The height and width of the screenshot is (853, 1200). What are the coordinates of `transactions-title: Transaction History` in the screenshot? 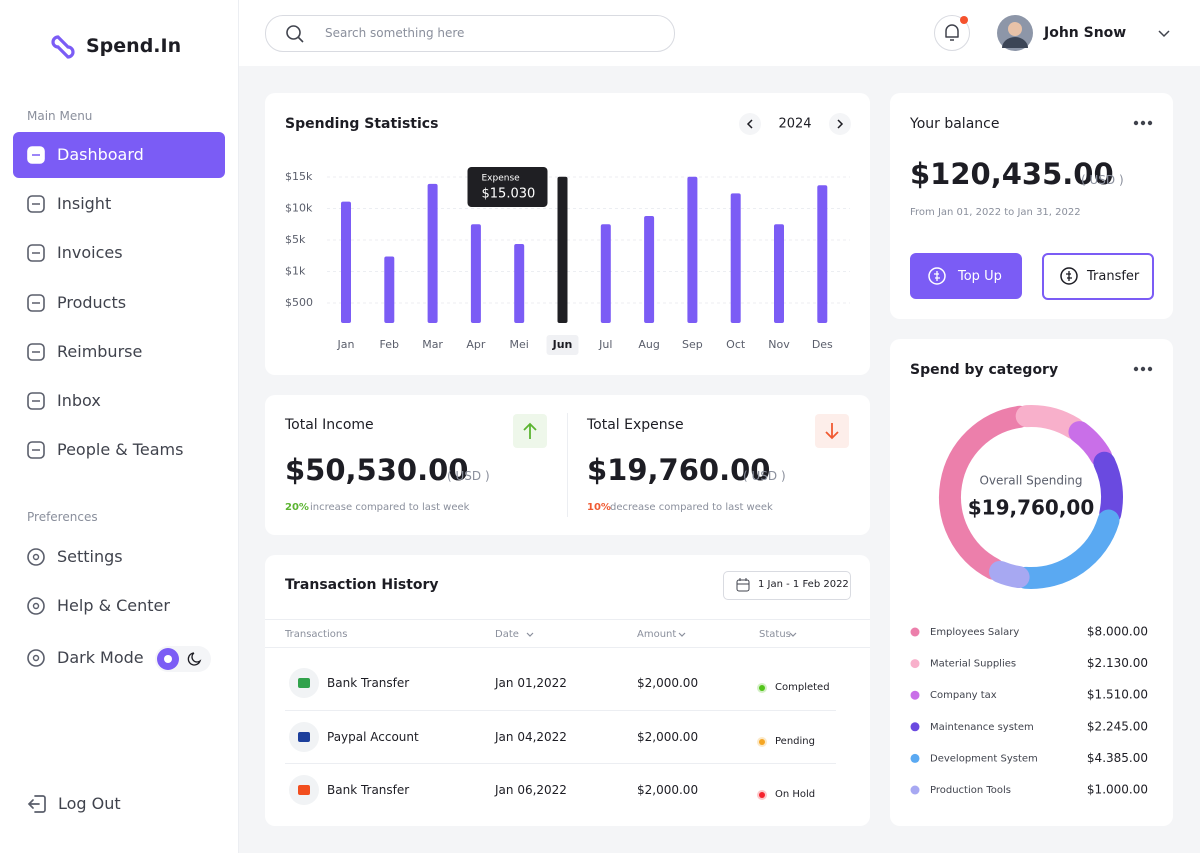 It's located at (362, 585).